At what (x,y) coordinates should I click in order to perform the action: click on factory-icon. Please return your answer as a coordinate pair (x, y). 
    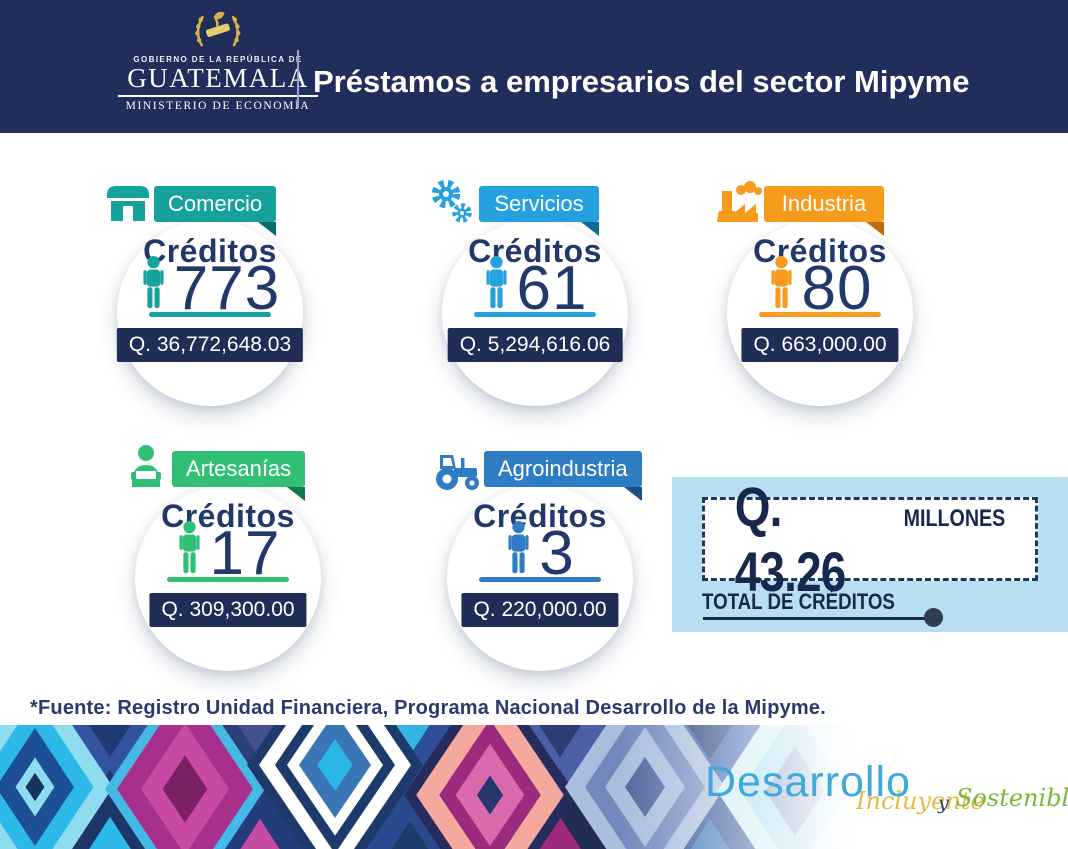
    Looking at the image, I should click on (738, 204).